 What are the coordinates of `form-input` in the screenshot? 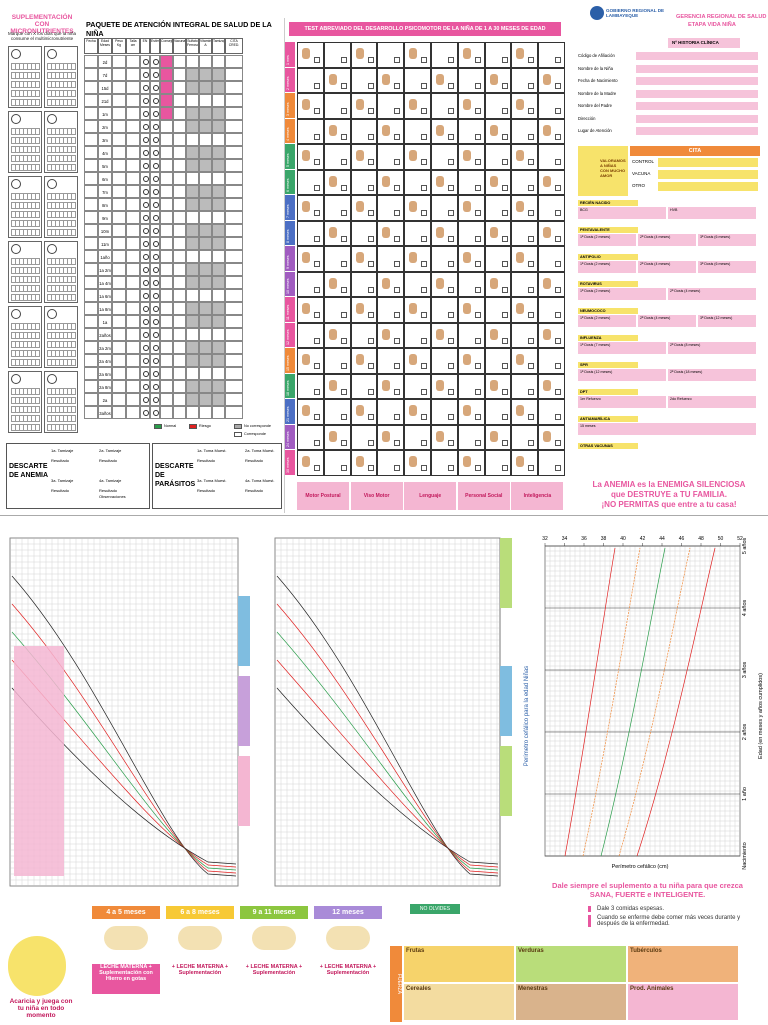 It's located at (697, 118).